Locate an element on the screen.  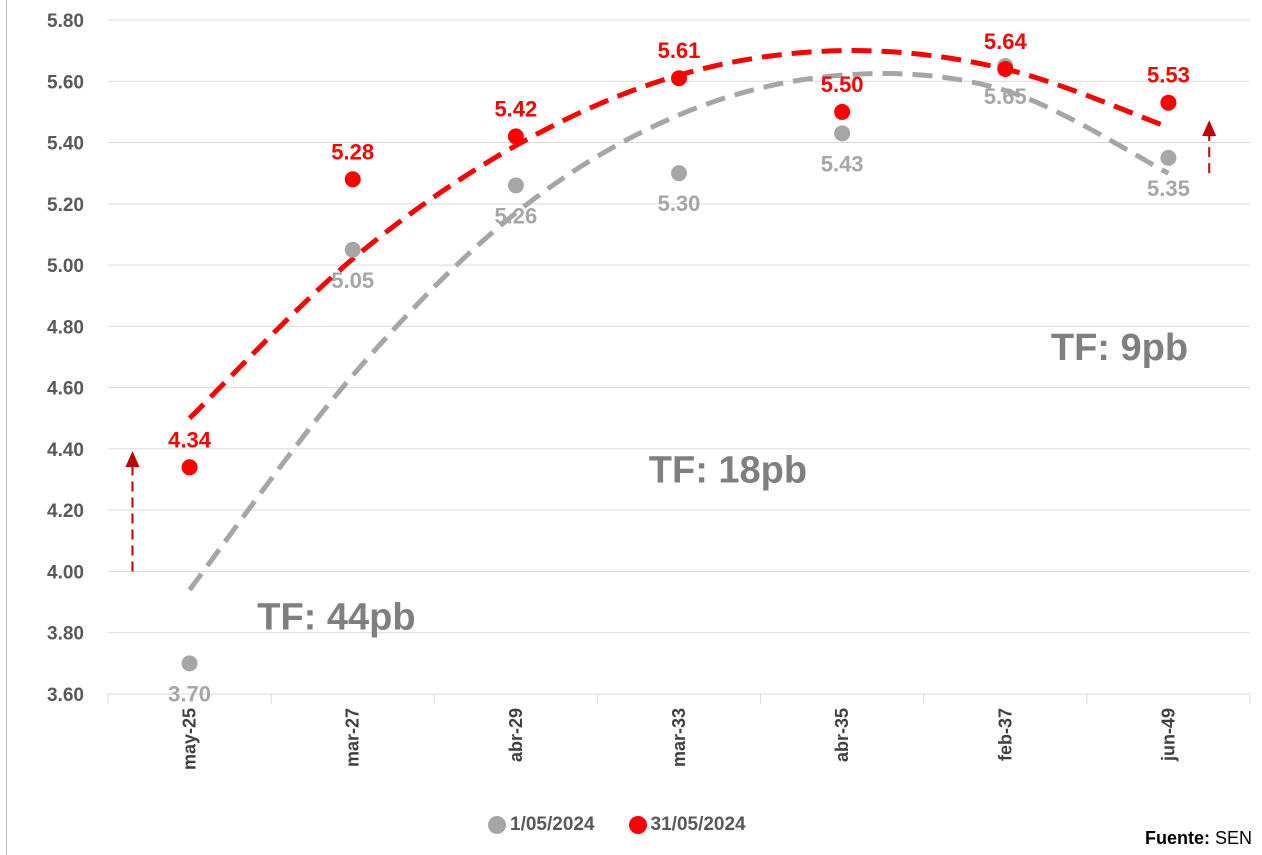
y-tick-label-4: 4.40 is located at coordinates (65, 450).